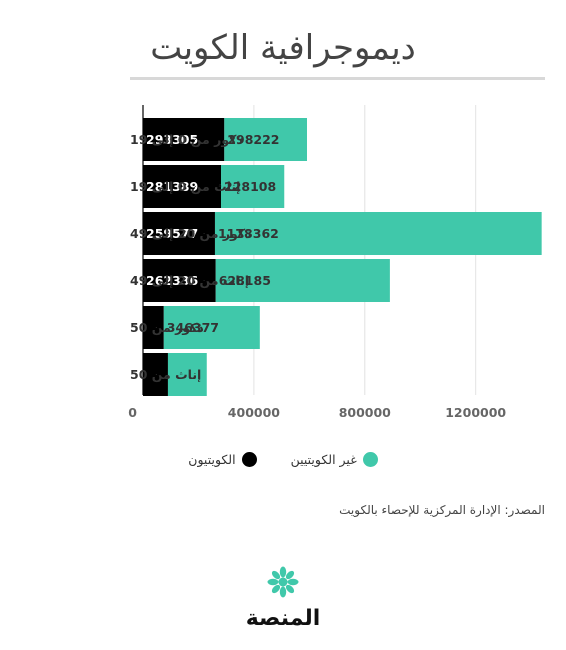 This screenshot has width=566, height=650. I want to click on data-label: 259577, so click(172, 233).